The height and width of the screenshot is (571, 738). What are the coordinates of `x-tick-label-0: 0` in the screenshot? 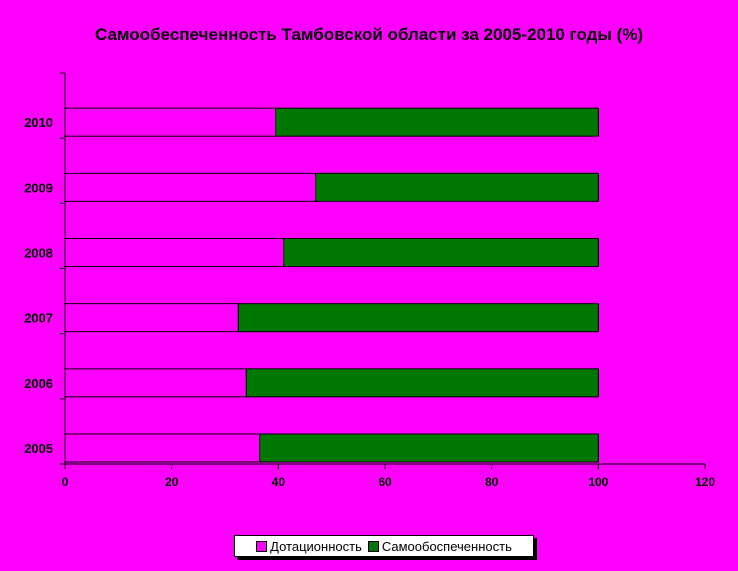 It's located at (65, 482).